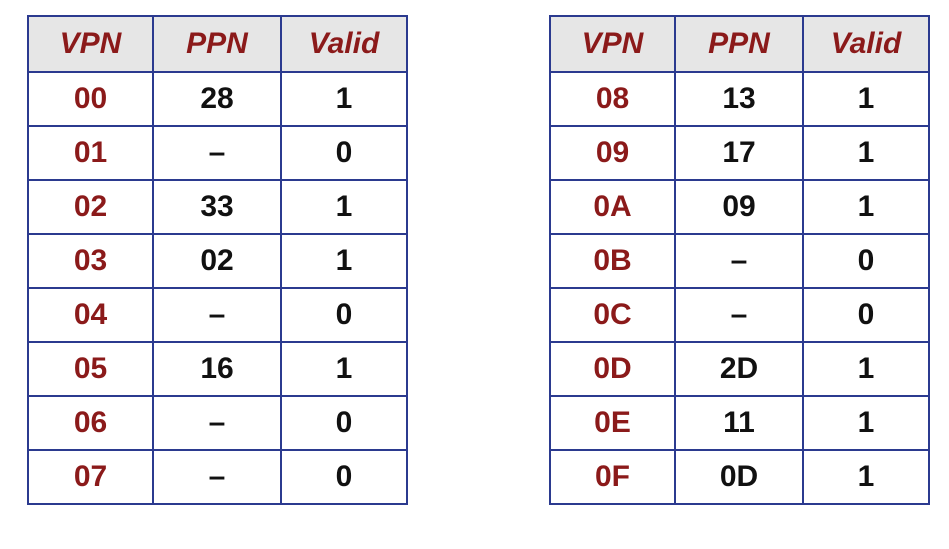 Image resolution: width=949 pixels, height=549 pixels. I want to click on ppn-cell: 09, so click(739, 207).